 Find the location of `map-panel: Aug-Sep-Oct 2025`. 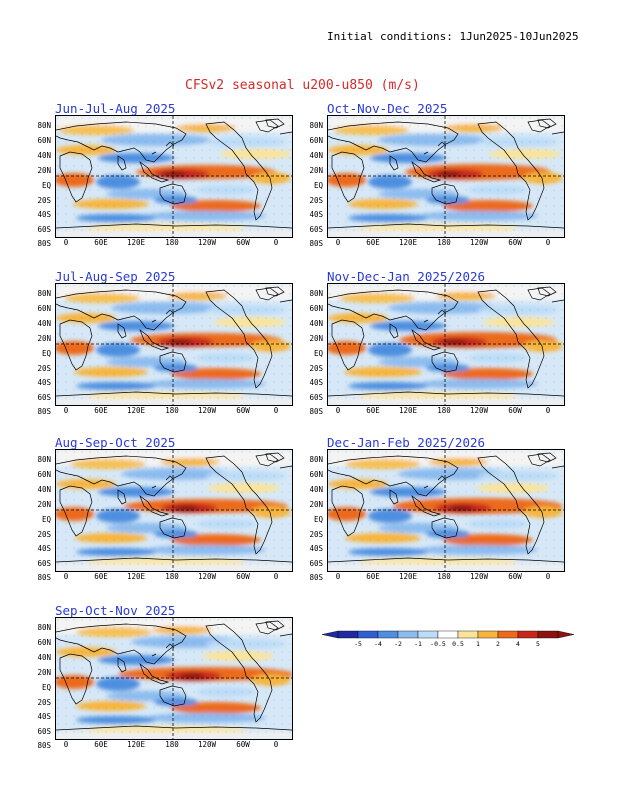

map-panel: Aug-Sep-Oct 2025 is located at coordinates (176, 510).